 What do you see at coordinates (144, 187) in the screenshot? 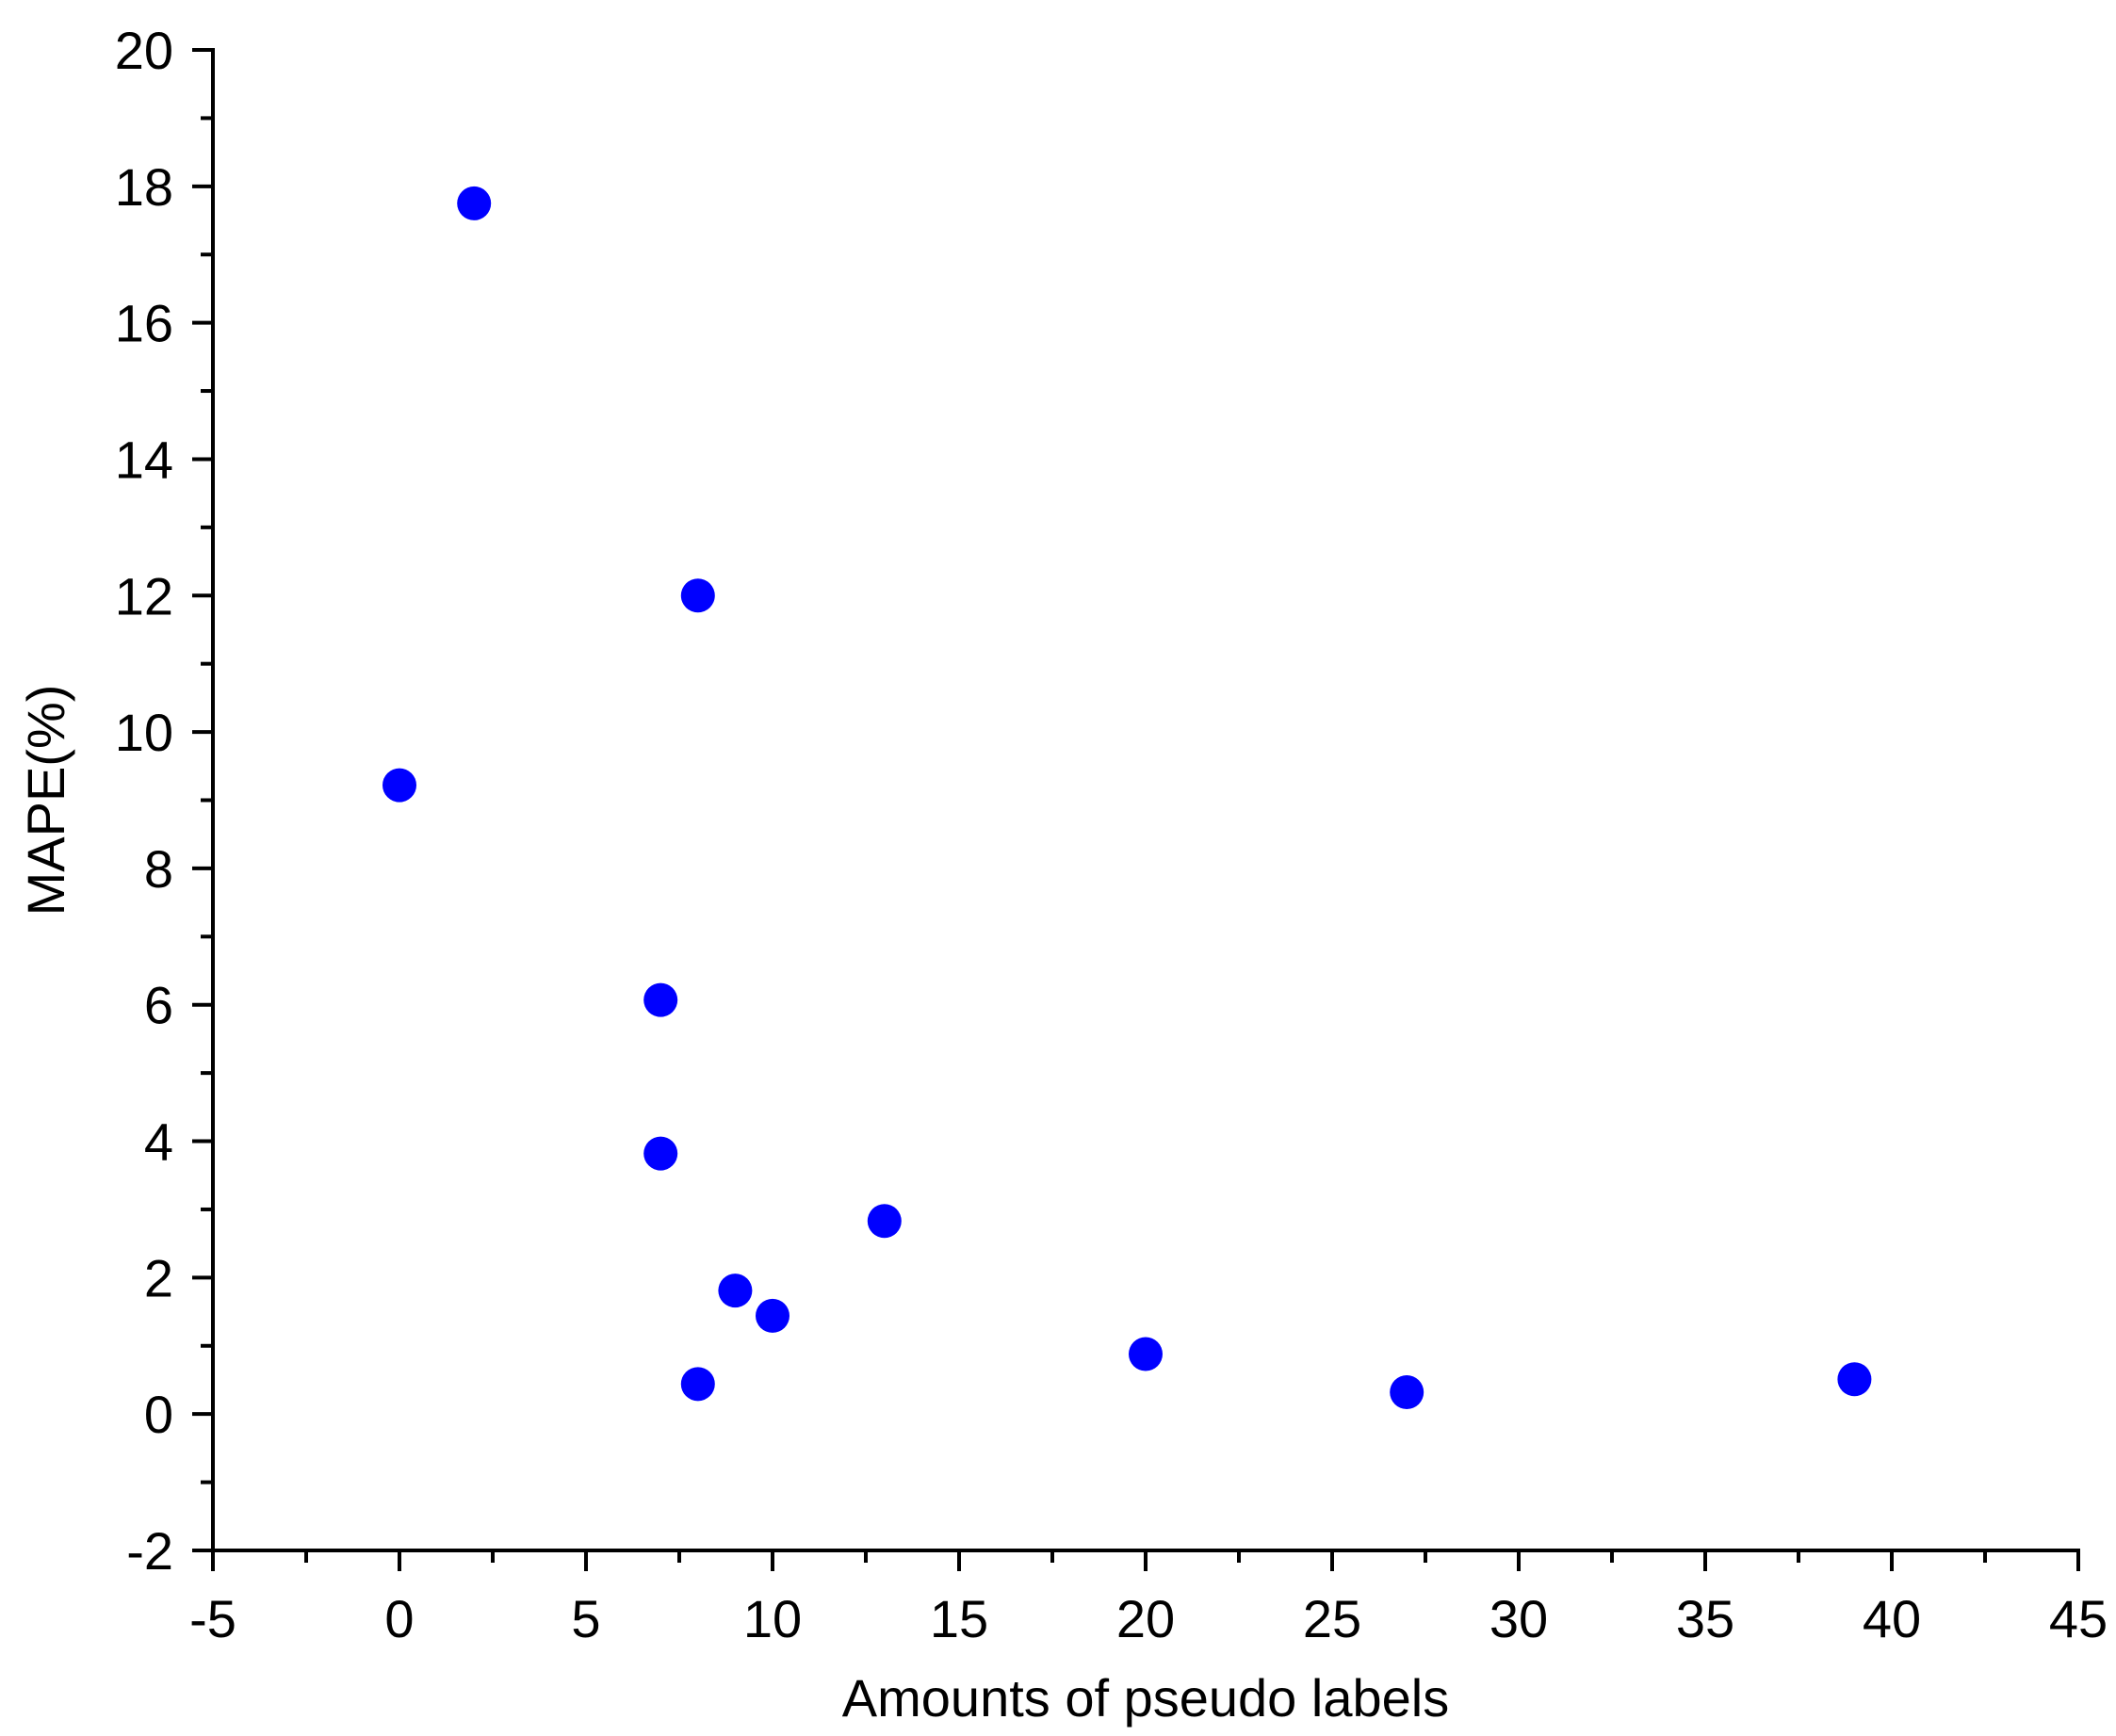
I see `y-tick-label: 18` at bounding box center [144, 187].